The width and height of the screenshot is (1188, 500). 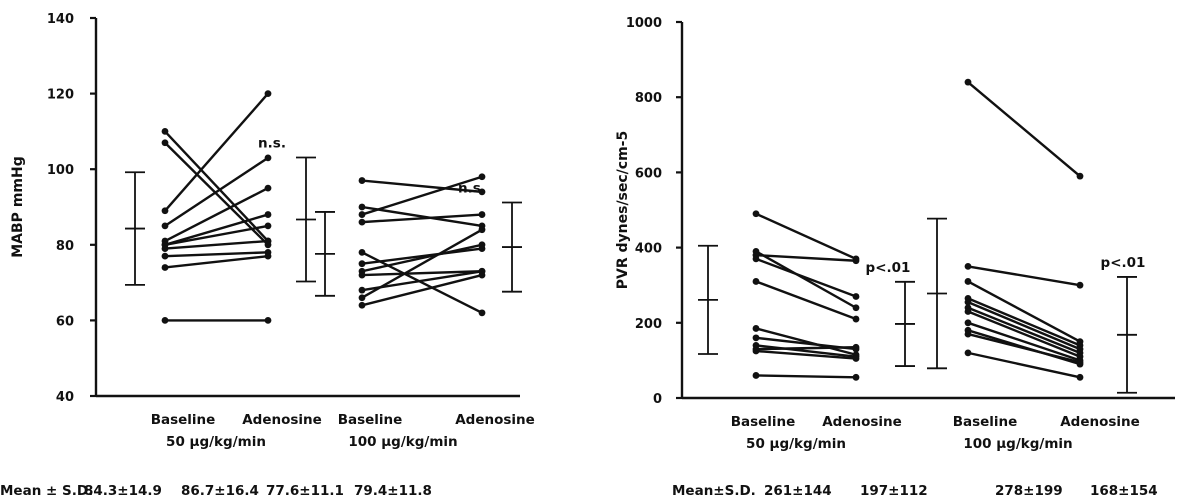 I want to click on y-tick-label: 100, so click(x=60, y=170).